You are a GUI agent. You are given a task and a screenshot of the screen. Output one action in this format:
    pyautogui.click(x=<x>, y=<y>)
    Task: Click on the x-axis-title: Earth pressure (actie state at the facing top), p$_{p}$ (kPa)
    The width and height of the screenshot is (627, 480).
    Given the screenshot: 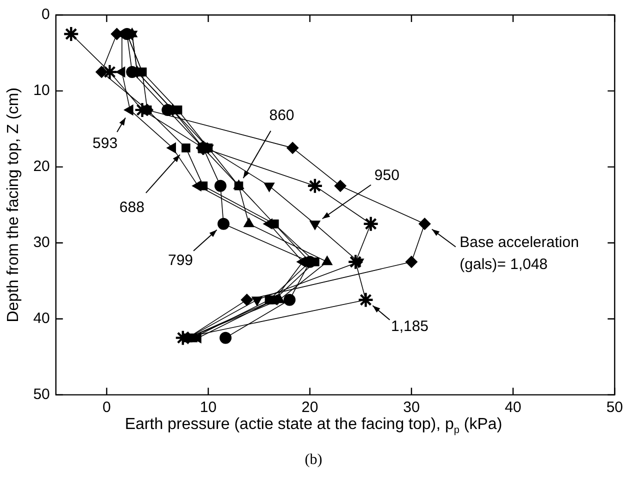 What is the action you would take?
    pyautogui.click(x=314, y=426)
    